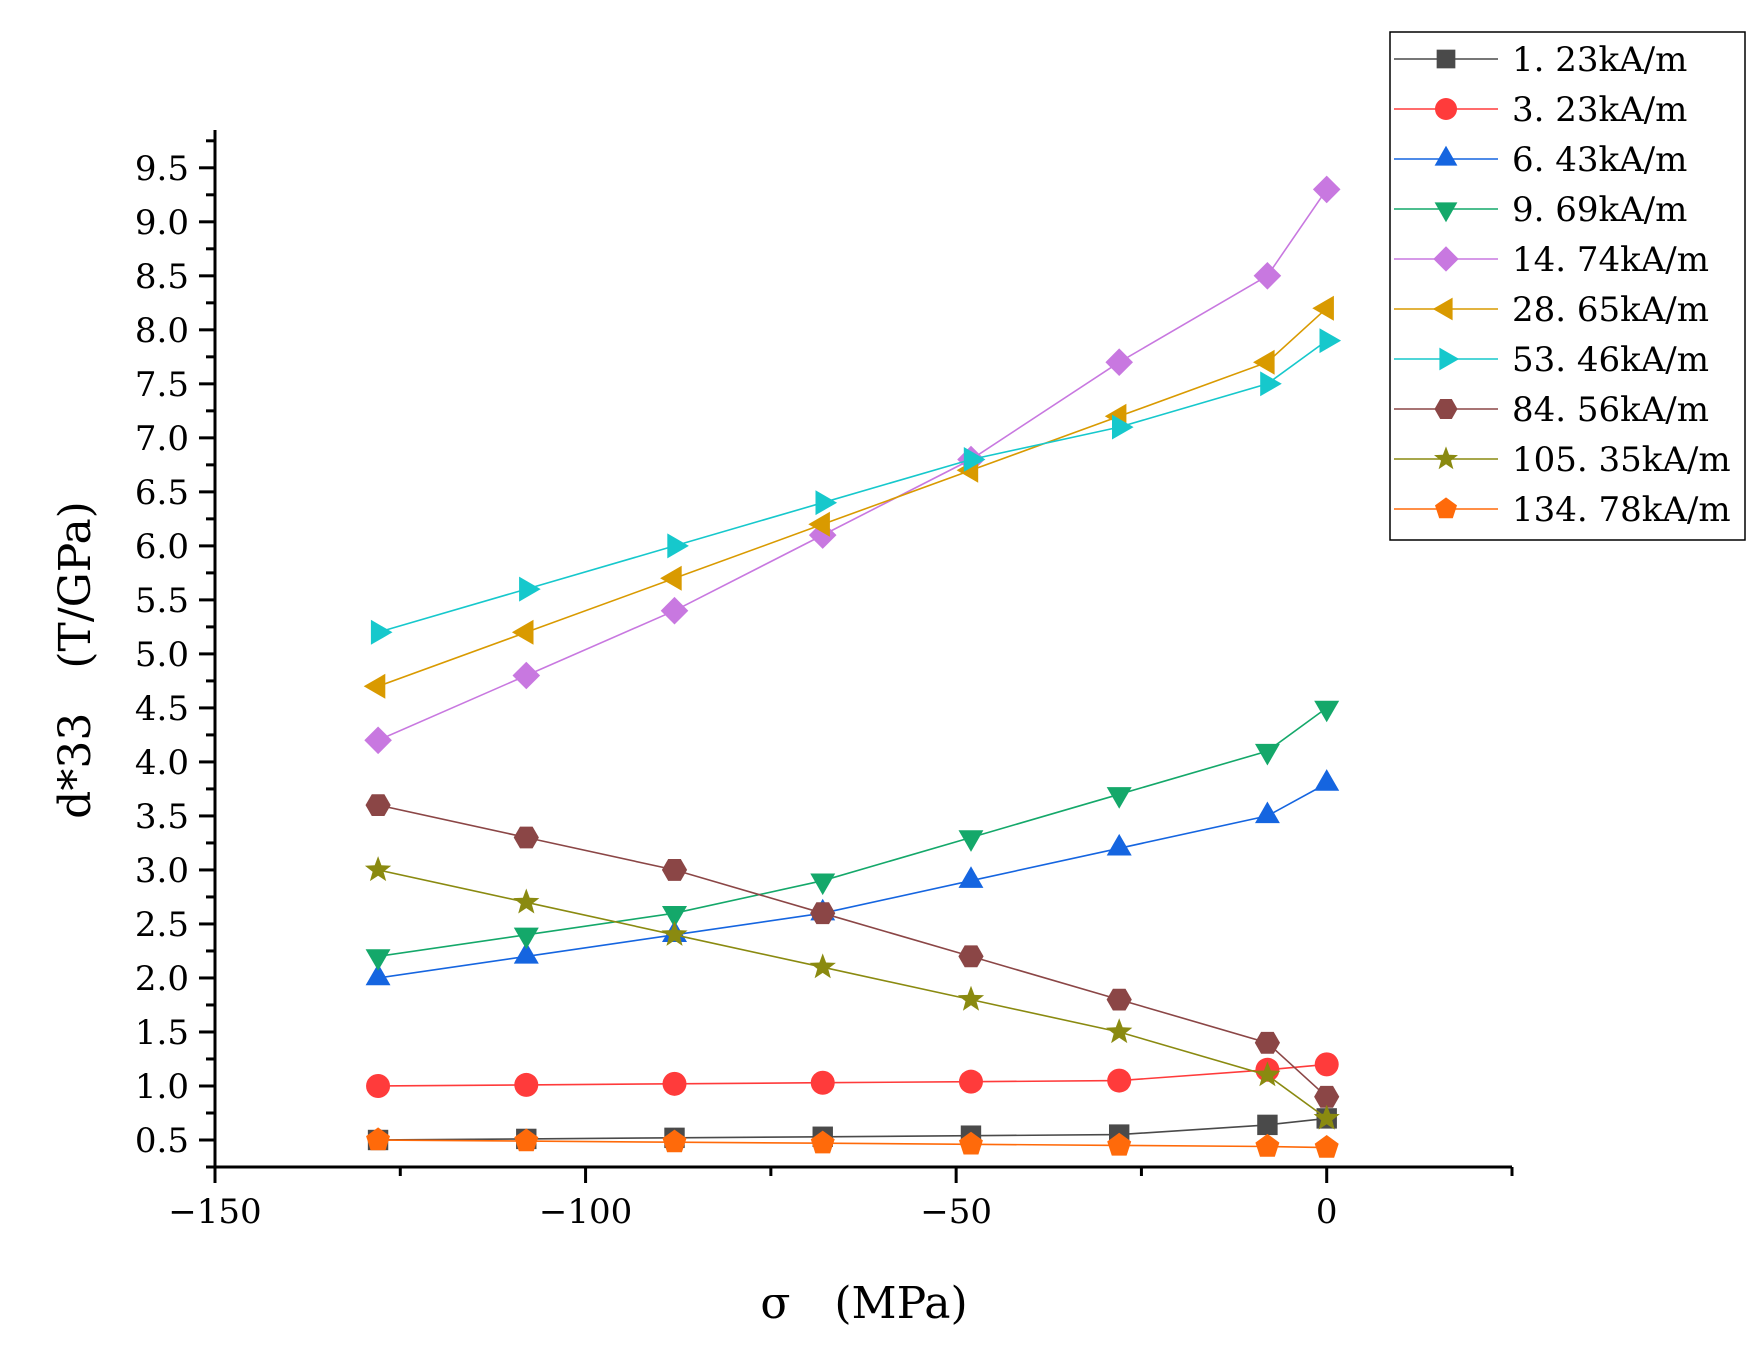  Describe the element at coordinates (1610, 410) in the screenshot. I see `legend-label: 84. 56kA/m` at that location.